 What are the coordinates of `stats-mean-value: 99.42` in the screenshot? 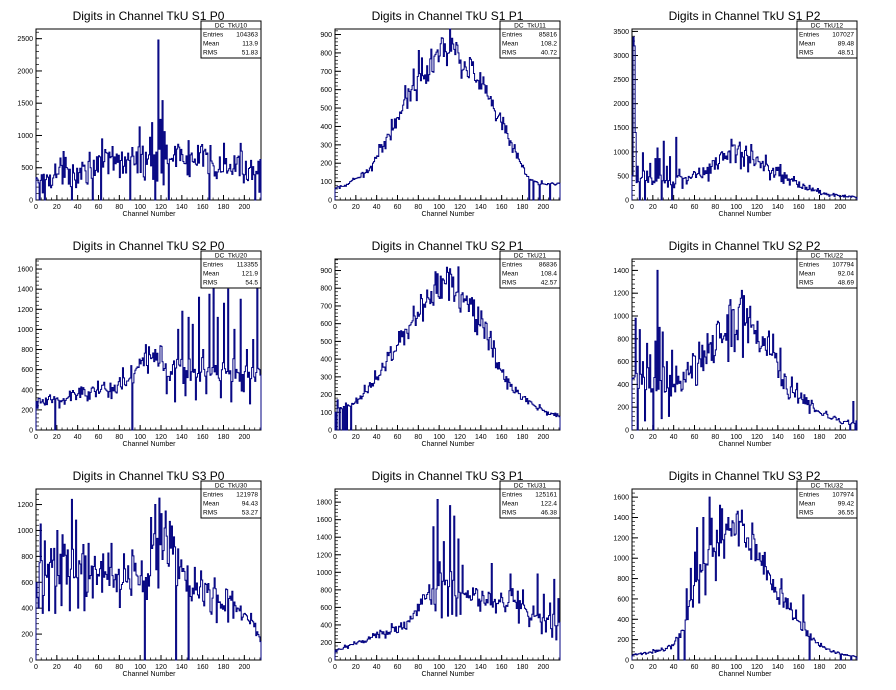 It's located at (846, 504).